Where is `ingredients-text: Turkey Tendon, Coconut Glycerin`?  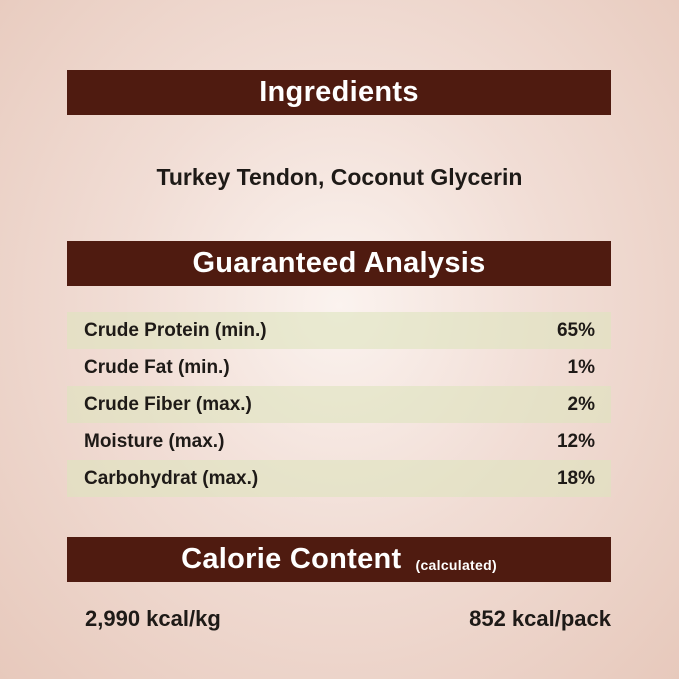 ingredients-text: Turkey Tendon, Coconut Glycerin is located at coordinates (339, 177).